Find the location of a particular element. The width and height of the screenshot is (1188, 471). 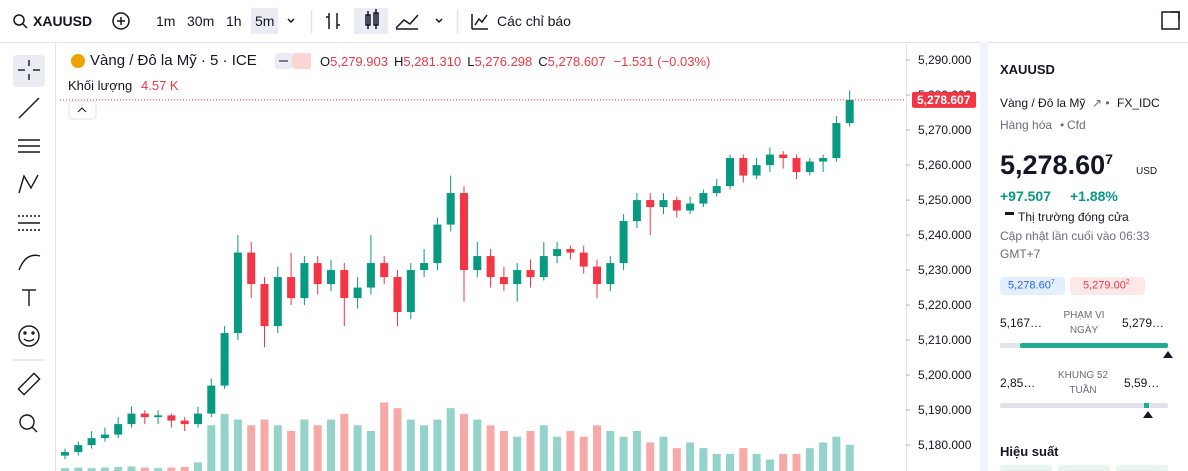

interval: 5m is located at coordinates (265, 21).